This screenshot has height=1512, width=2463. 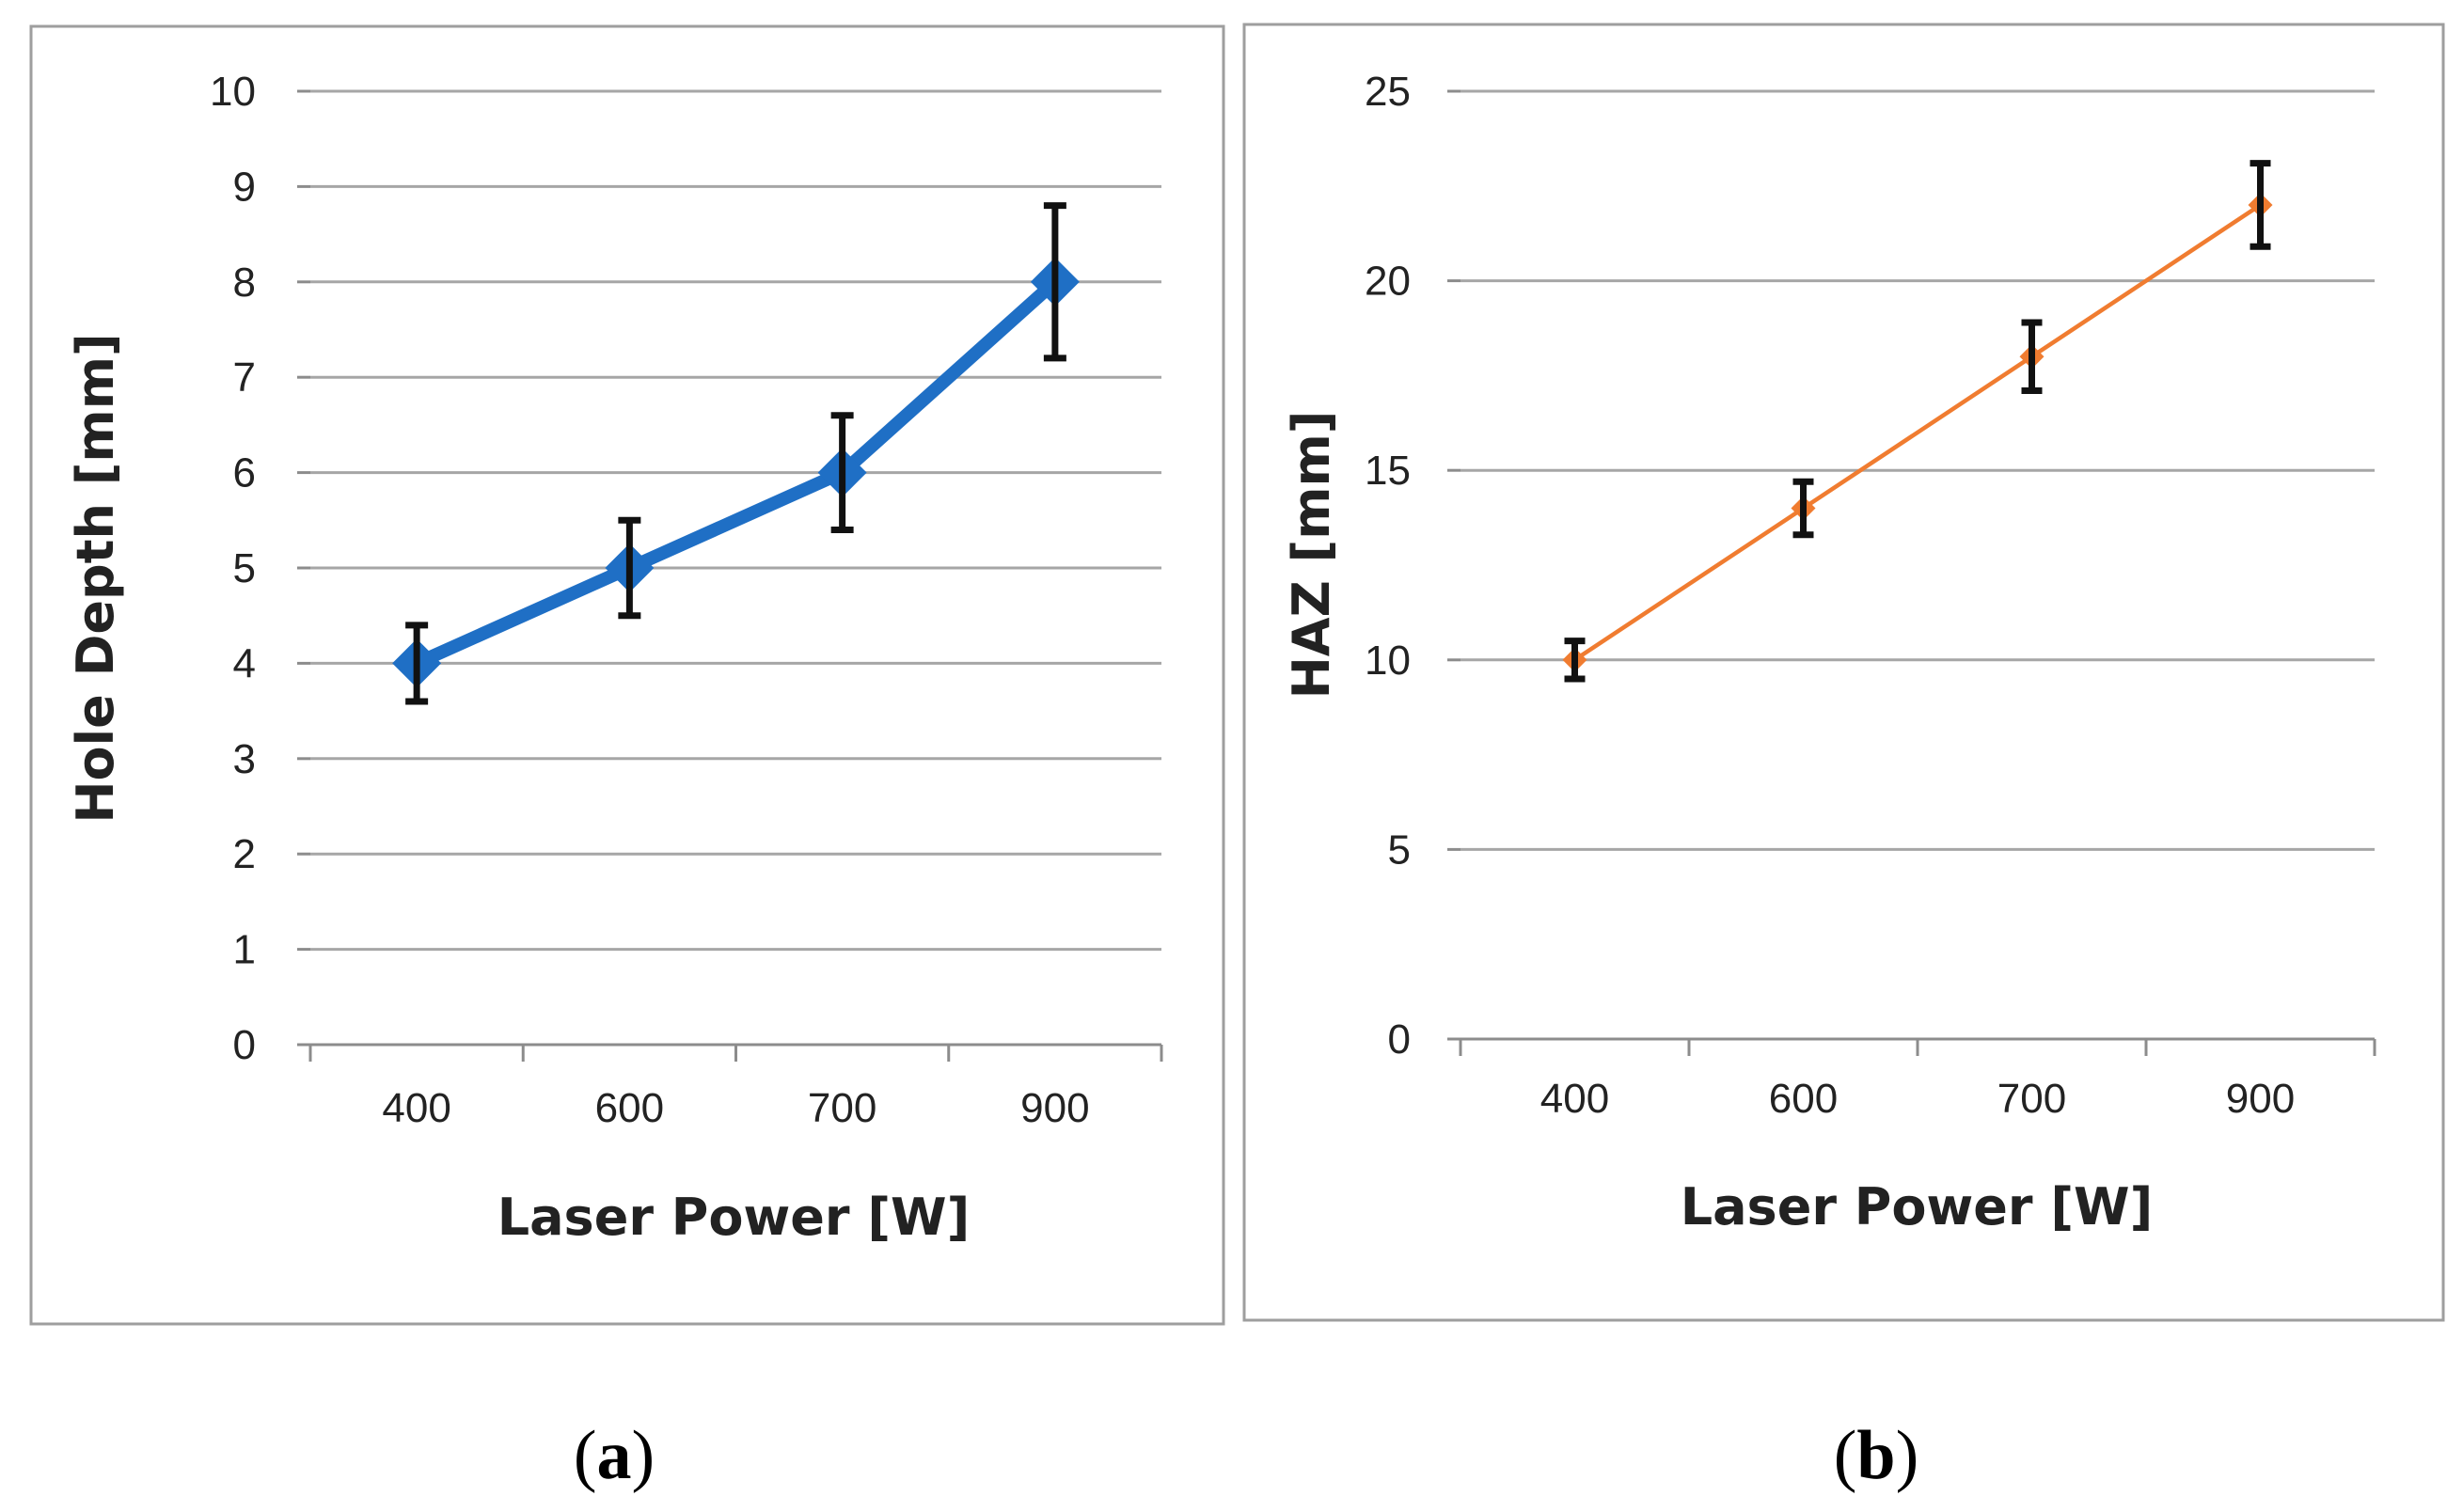 What do you see at coordinates (95, 578) in the screenshot?
I see `panel-a-y-axis-title: Hole Depth [mm]` at bounding box center [95, 578].